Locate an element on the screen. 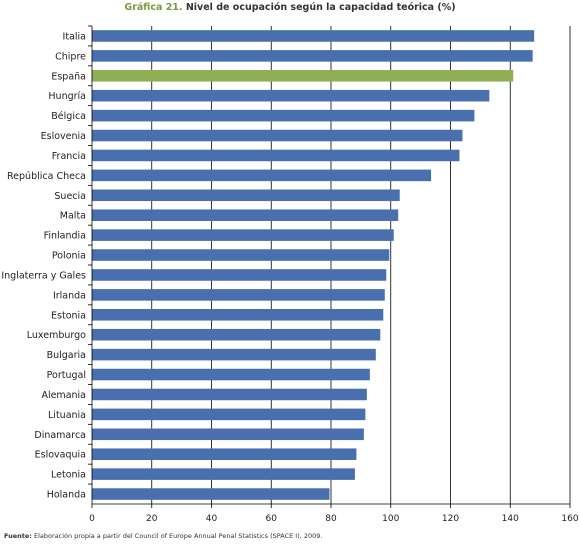  category-label: Holanda is located at coordinates (66, 495).